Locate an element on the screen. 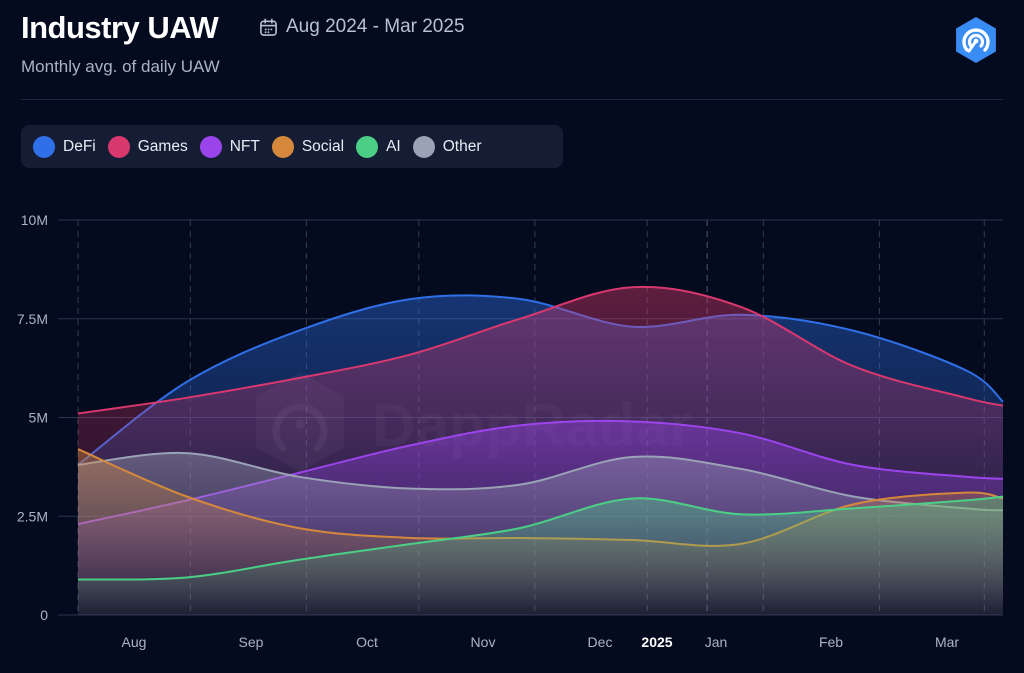 The image size is (1024, 673). legend-item-ai: AI is located at coordinates (382, 146).